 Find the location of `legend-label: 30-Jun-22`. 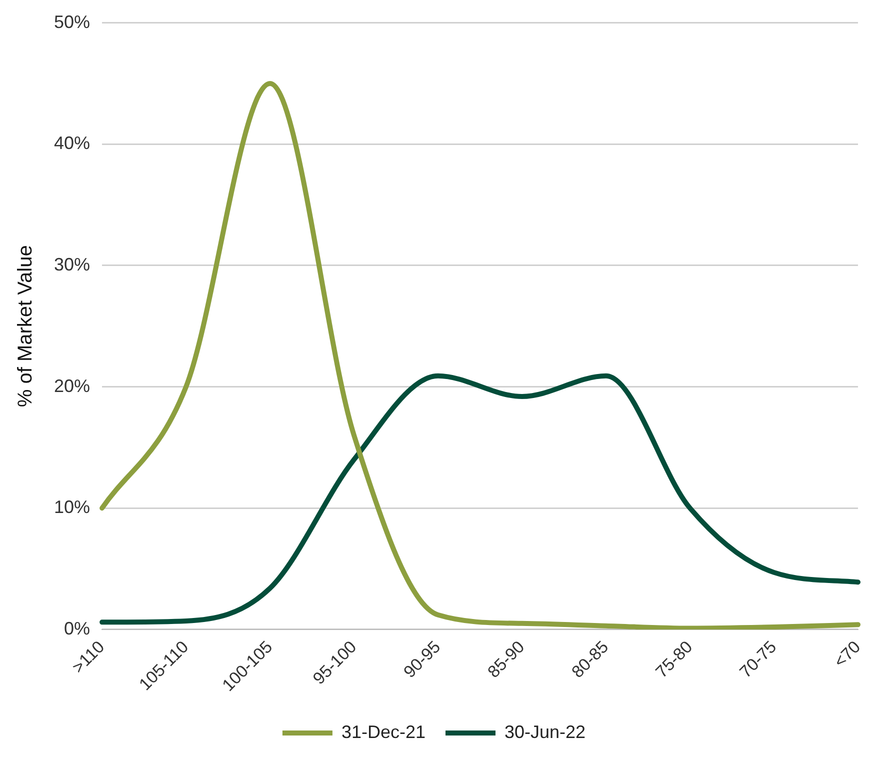

legend-label: 30-Jun-22 is located at coordinates (545, 732).